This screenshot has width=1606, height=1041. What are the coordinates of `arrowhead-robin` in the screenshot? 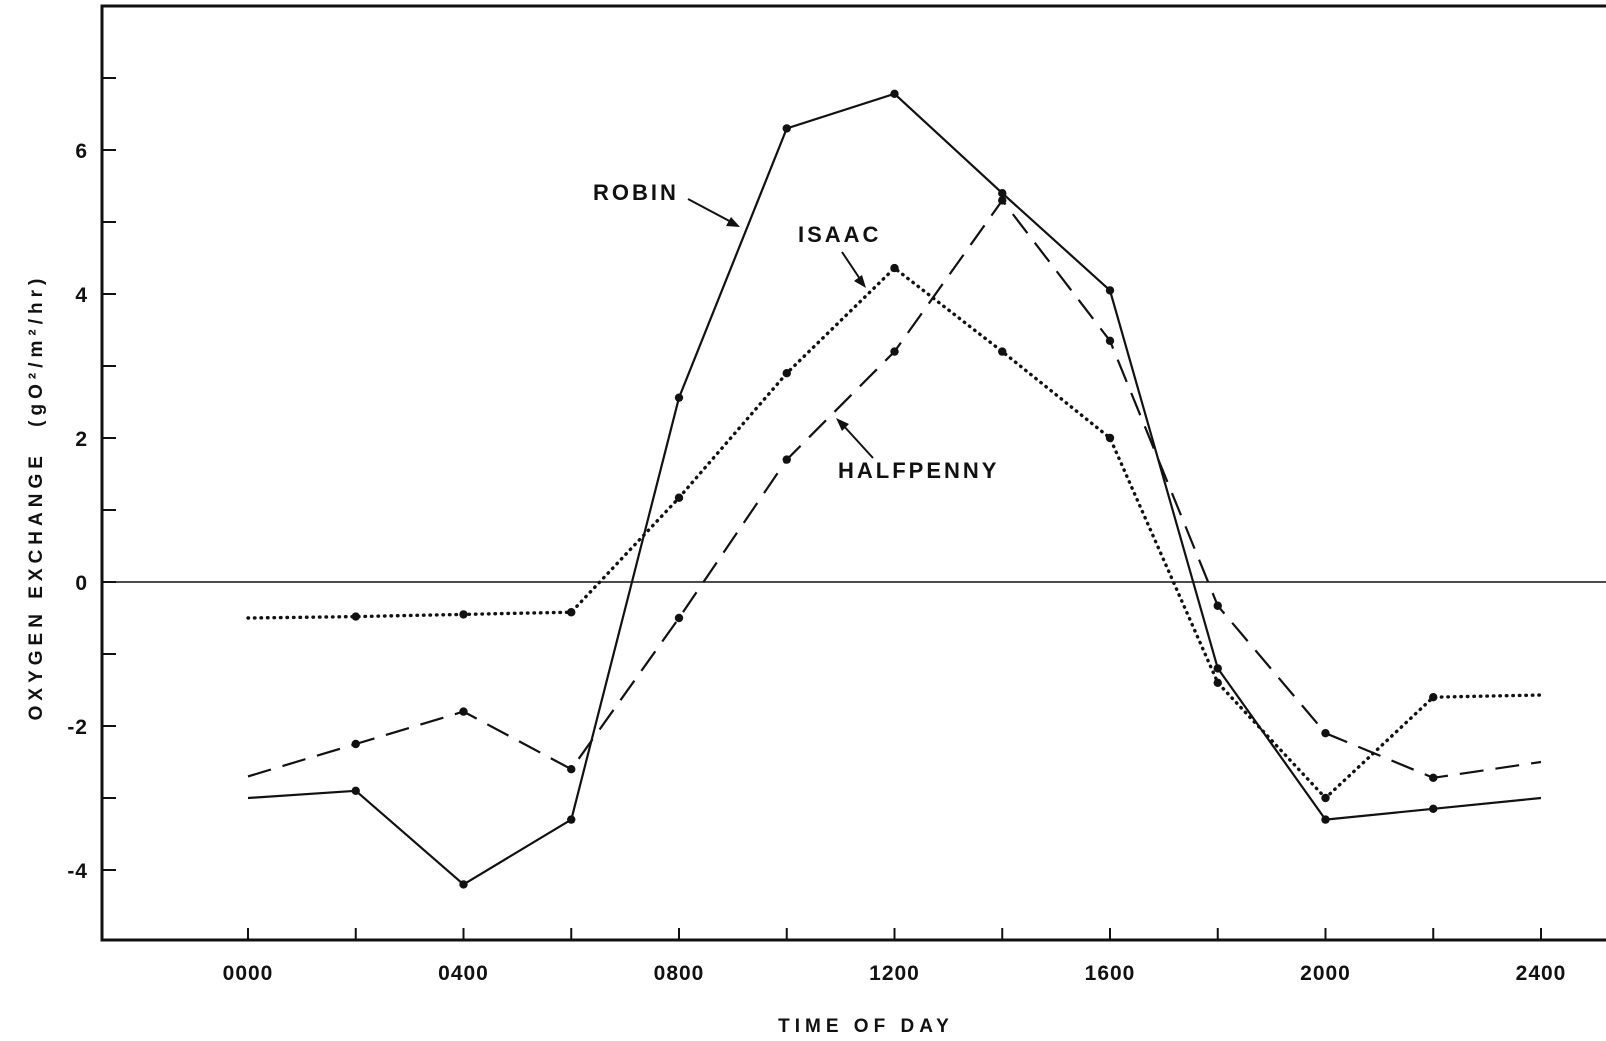 It's located at (733, 222).